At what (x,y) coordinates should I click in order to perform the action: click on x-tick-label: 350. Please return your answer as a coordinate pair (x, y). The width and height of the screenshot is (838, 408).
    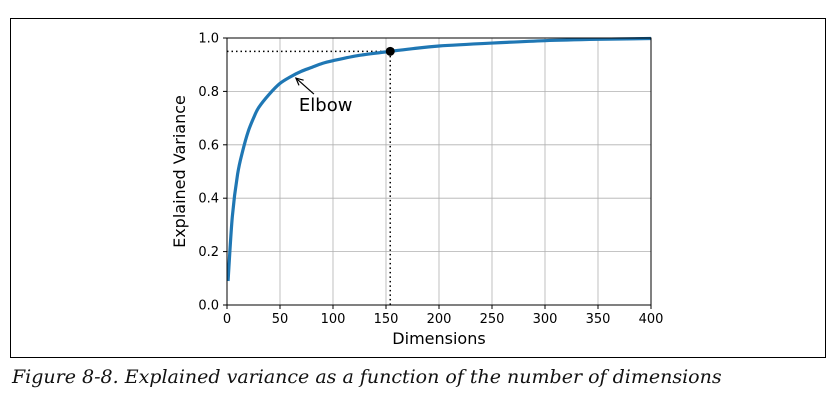
    Looking at the image, I should click on (598, 319).